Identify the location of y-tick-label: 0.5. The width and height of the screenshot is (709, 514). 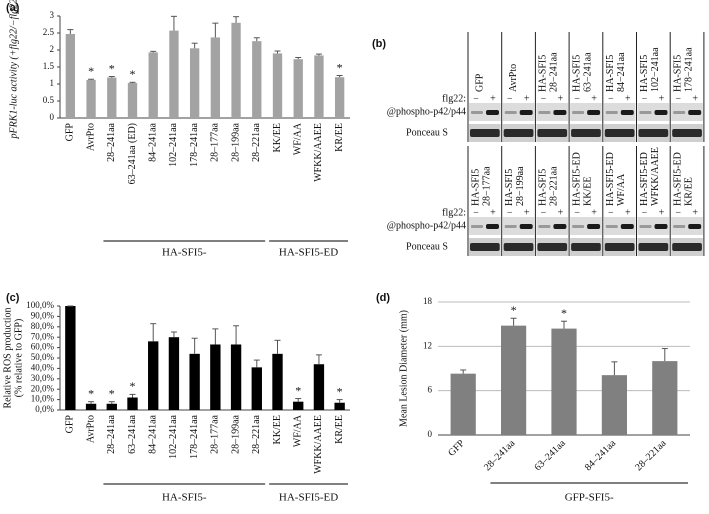
(49, 100).